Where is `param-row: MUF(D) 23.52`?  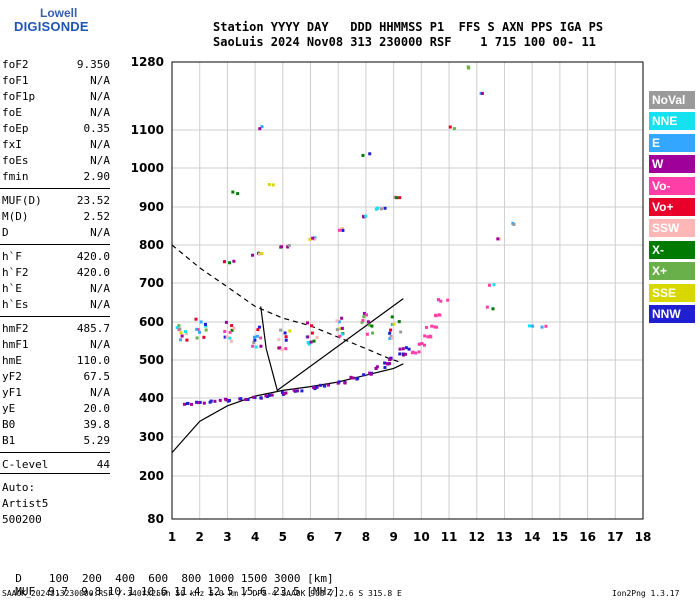 param-row: MUF(D) 23.52 is located at coordinates (56, 201).